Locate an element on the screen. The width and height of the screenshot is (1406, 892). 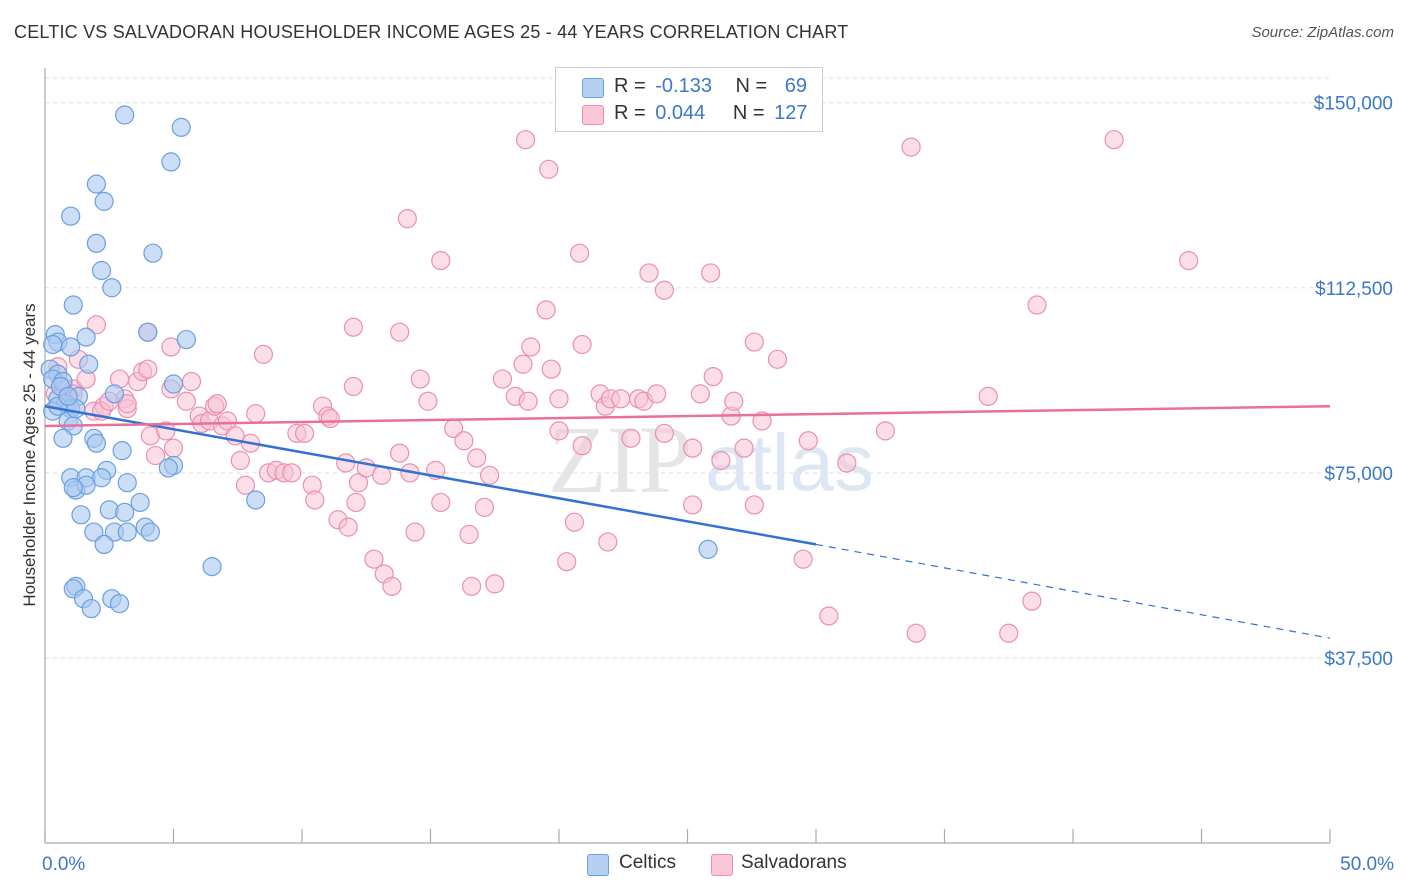
celtics-r-value: -0.133 is located at coordinates (683, 86).